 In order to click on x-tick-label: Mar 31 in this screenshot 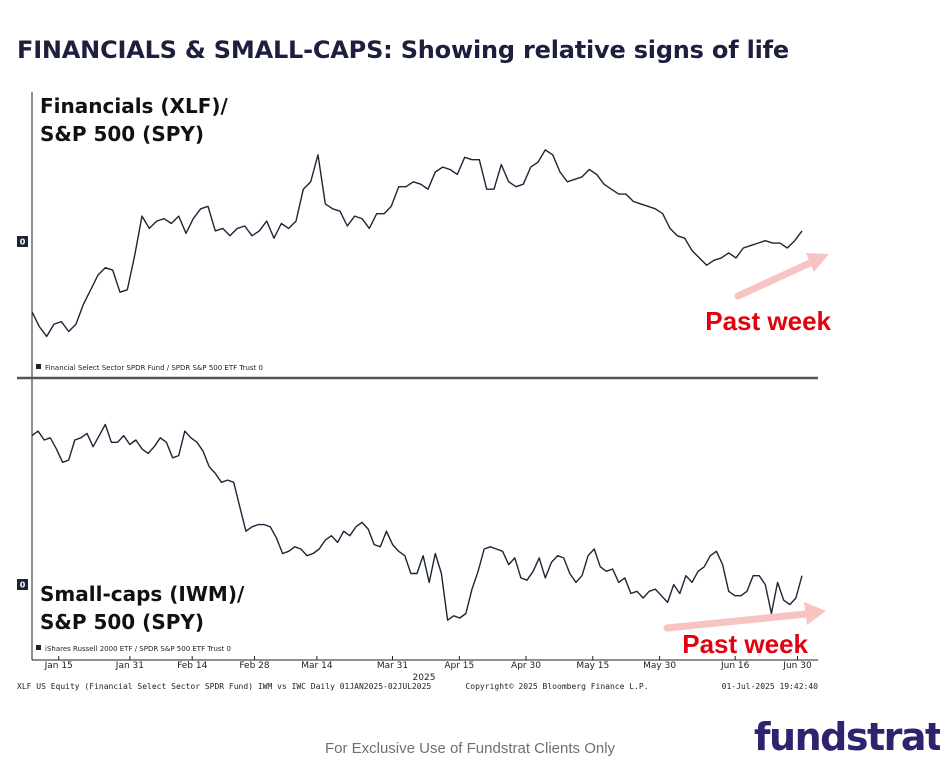, I will do `click(392, 666)`.